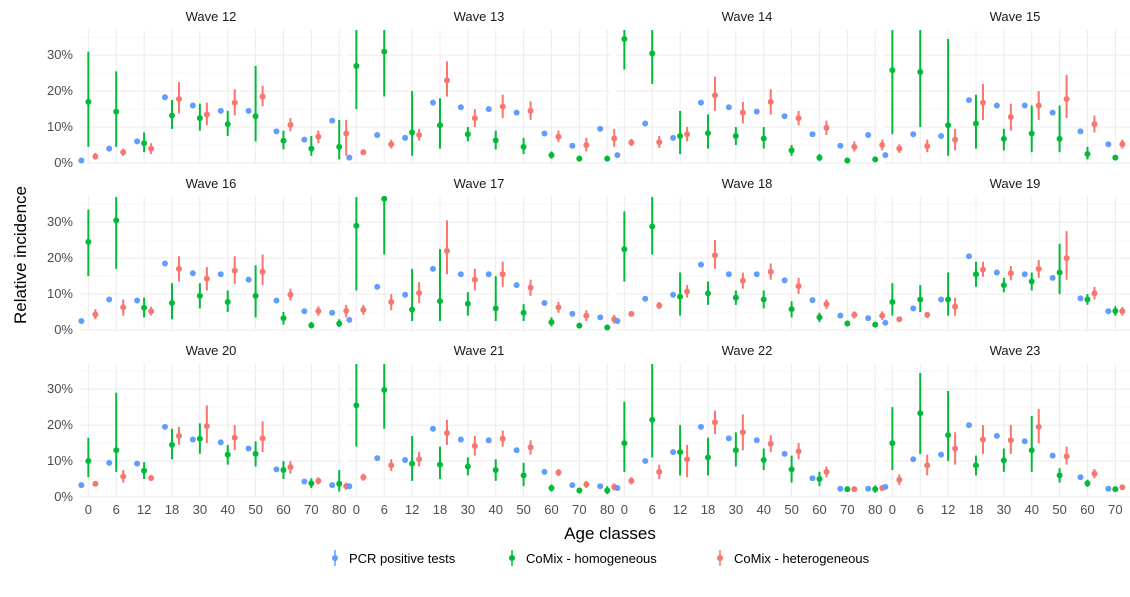  What do you see at coordinates (750, 420) in the screenshot?
I see `panel-wave-22: Wave 22` at bounding box center [750, 420].